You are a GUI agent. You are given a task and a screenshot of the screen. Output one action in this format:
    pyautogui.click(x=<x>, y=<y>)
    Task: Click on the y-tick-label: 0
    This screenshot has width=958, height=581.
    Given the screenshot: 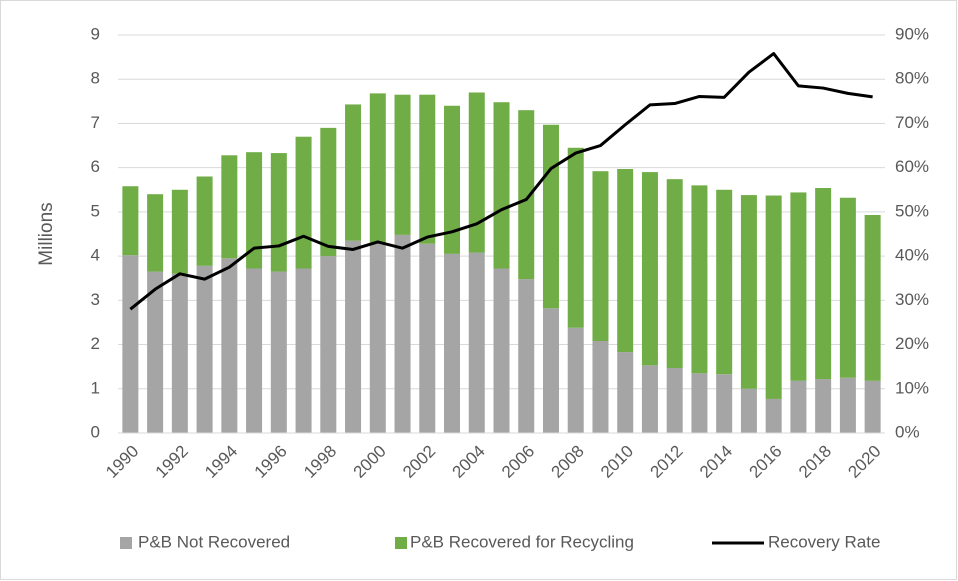 What is the action you would take?
    pyautogui.click(x=95, y=431)
    